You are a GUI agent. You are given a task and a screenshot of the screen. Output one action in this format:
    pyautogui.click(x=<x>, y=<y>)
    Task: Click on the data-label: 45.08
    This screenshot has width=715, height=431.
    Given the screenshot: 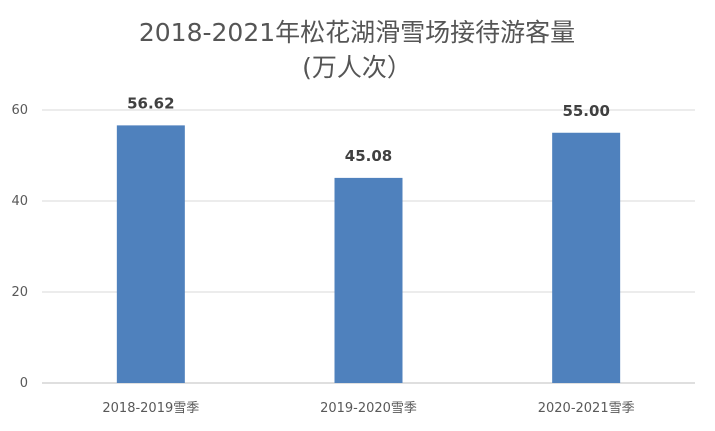 What is the action you would take?
    pyautogui.click(x=368, y=156)
    